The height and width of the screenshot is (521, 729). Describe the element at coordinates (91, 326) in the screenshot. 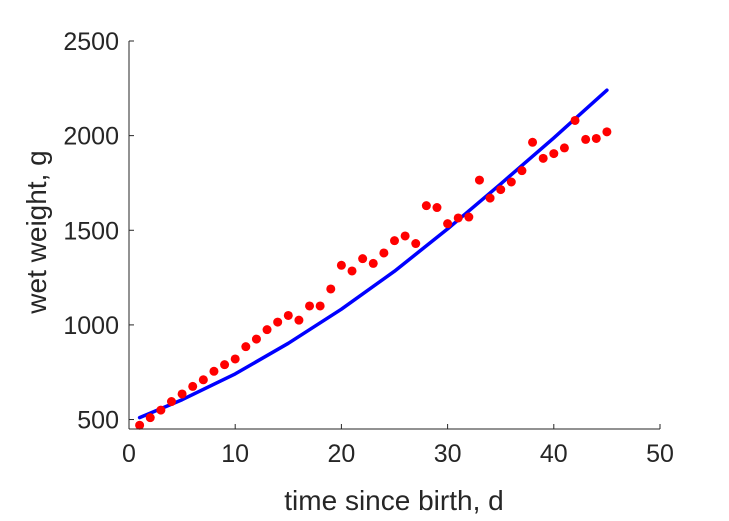

I see `y-tick-label: 1000` at that location.